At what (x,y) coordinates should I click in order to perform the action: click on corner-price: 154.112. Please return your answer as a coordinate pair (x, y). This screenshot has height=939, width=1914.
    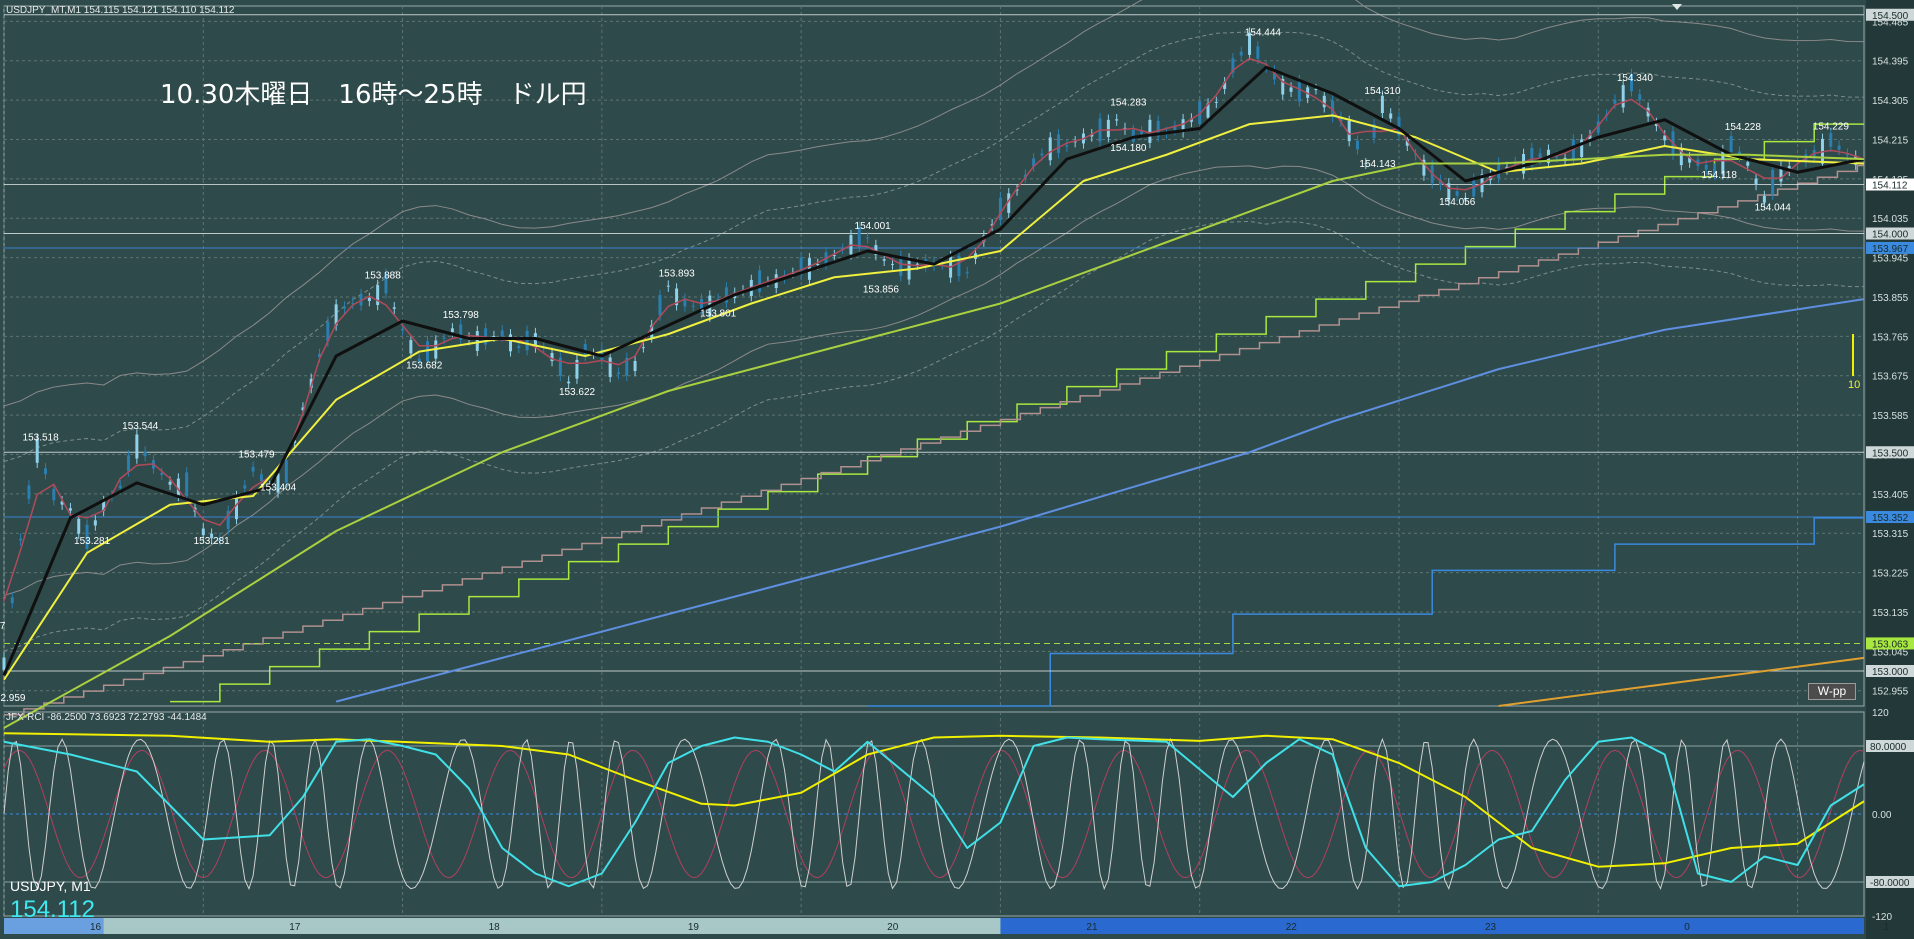
    Looking at the image, I should click on (52, 909).